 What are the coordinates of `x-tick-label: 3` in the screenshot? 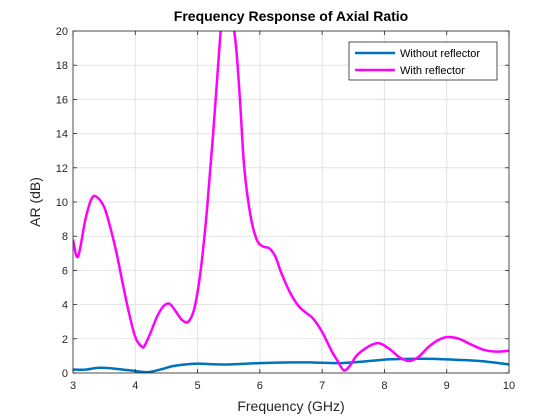 It's located at (73, 386).